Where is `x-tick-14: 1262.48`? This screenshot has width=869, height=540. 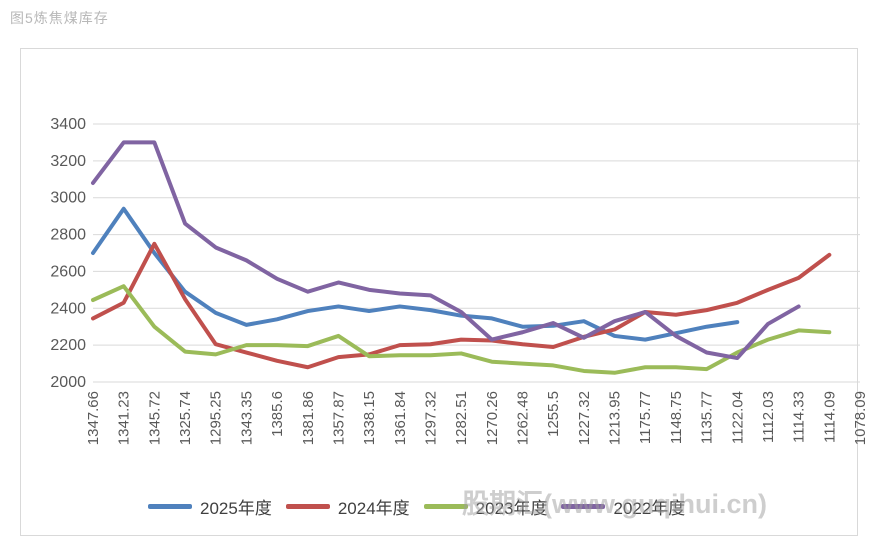
x-tick-14: 1262.48 is located at coordinates (523, 418).